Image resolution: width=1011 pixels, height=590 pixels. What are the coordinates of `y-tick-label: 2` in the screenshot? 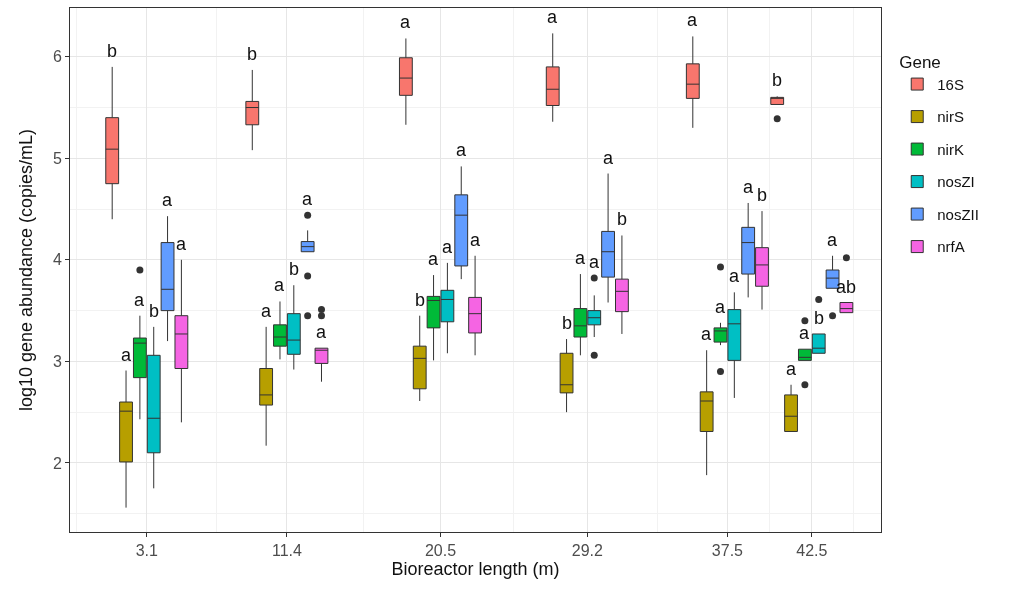 It's located at (57, 463).